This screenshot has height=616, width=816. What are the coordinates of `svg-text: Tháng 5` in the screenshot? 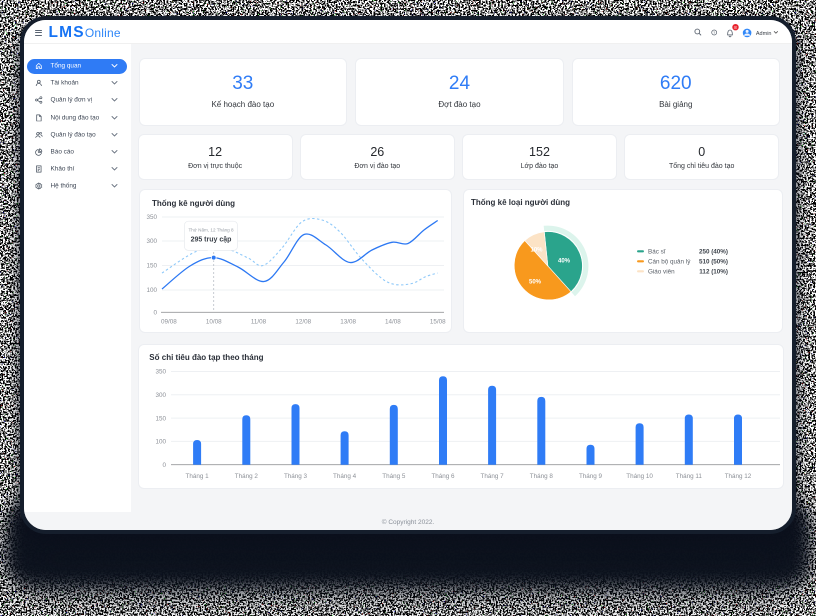 It's located at (394, 476).